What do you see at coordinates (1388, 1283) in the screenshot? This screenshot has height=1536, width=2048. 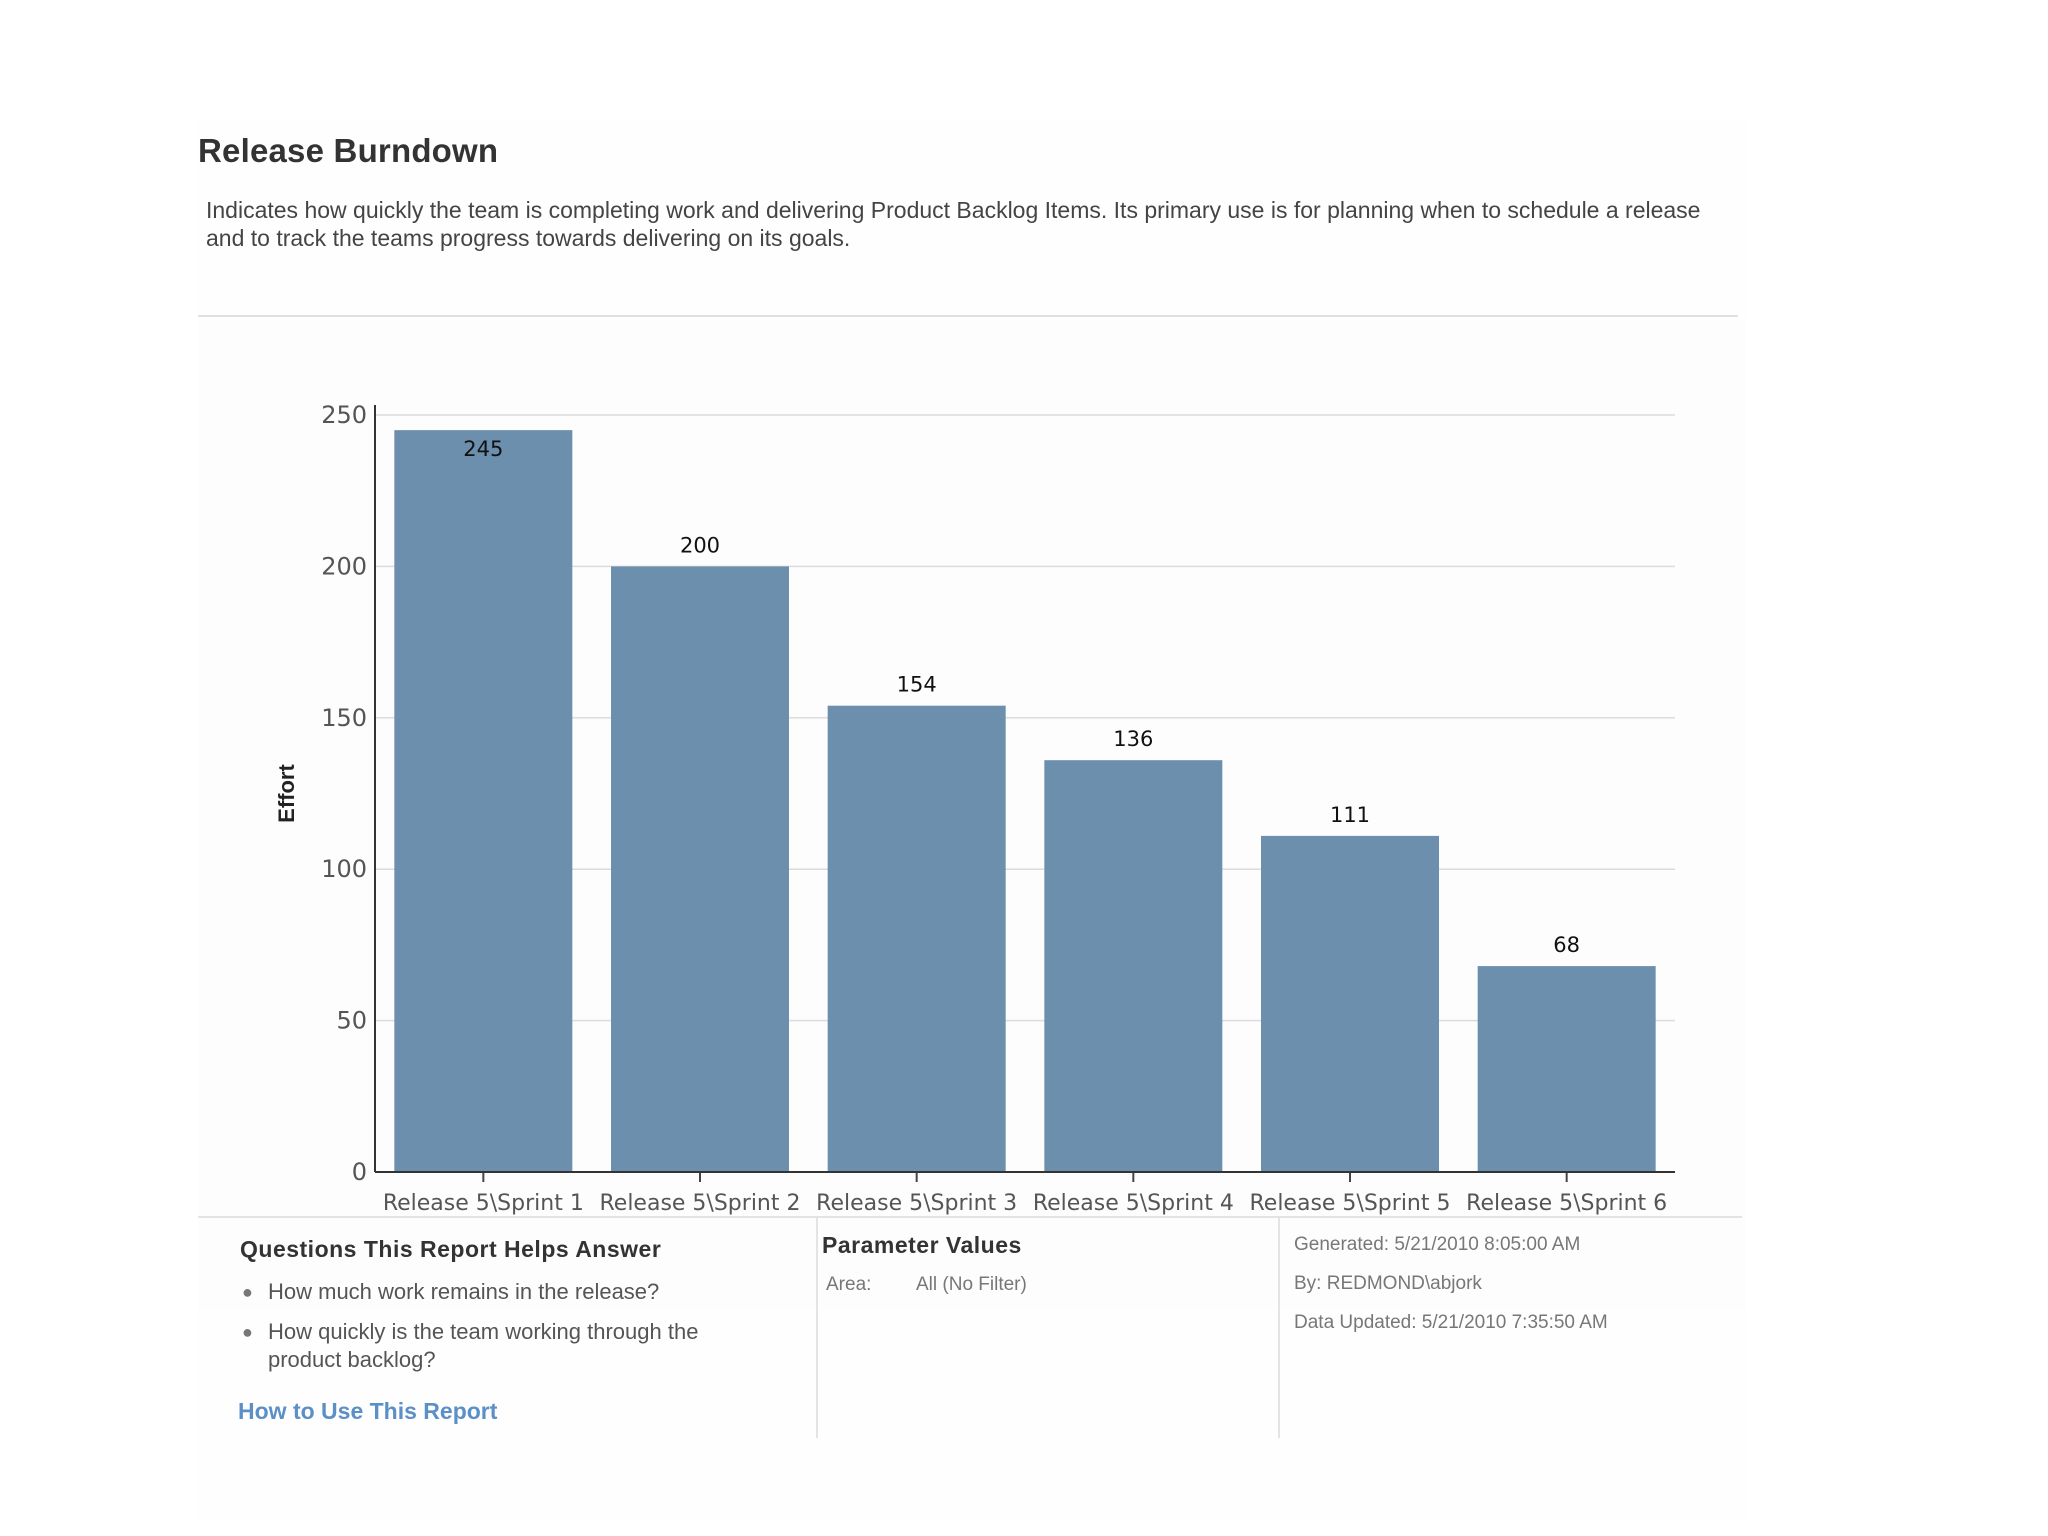 I see `generated-by: By: REDMOND\abjork` at bounding box center [1388, 1283].